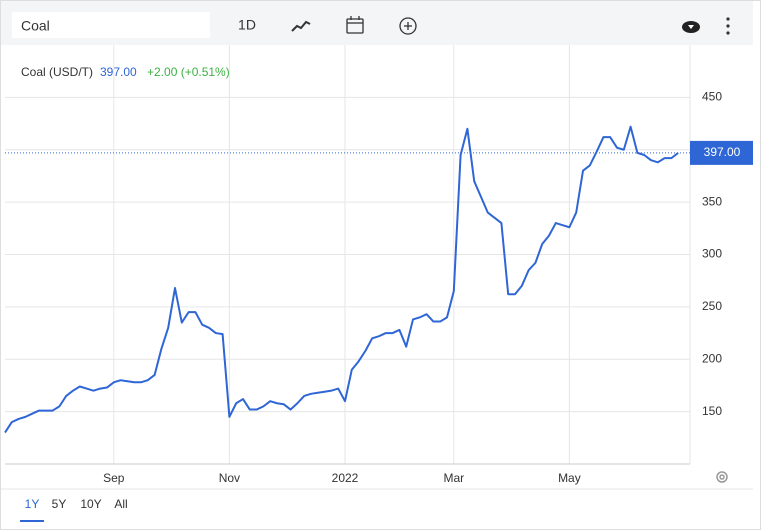 This screenshot has height=530, width=761. What do you see at coordinates (569, 478) in the screenshot?
I see `x-tick-label: May` at bounding box center [569, 478].